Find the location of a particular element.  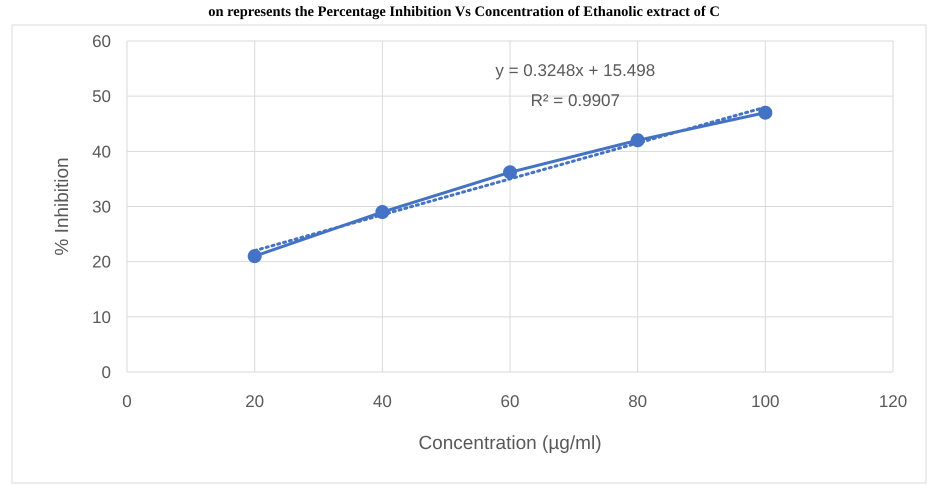

x-tick-label: 0 is located at coordinates (127, 401).